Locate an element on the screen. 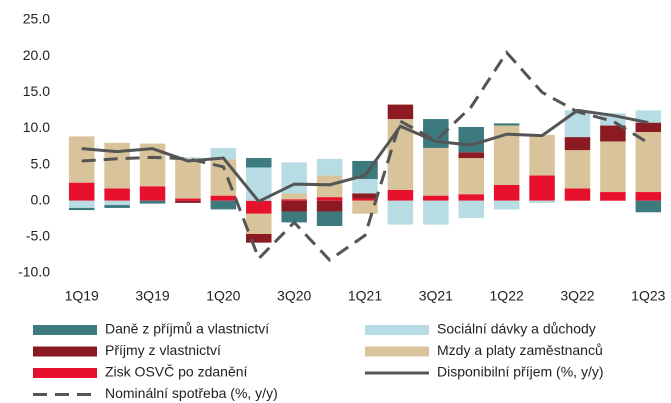 This screenshot has width=671, height=403. x-tick-label: 1Q23 is located at coordinates (648, 296).